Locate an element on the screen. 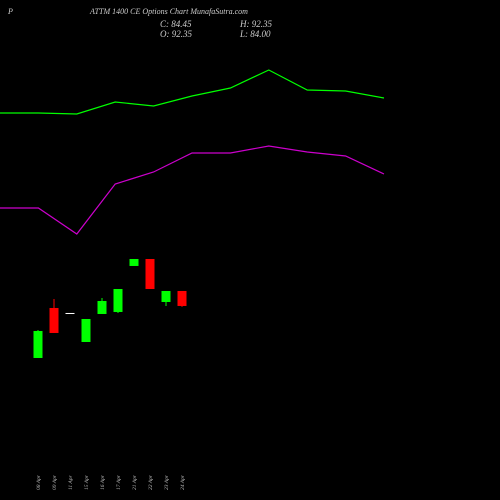  x-tick-label: 15 Apr is located at coordinates (87, 482).